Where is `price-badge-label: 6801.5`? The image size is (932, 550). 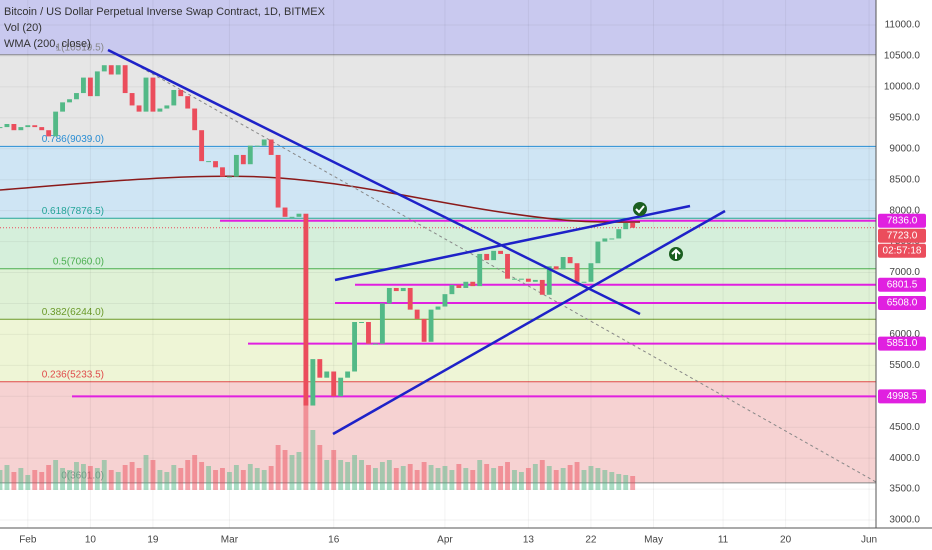
price-badge-label: 6801.5 is located at coordinates (902, 284).